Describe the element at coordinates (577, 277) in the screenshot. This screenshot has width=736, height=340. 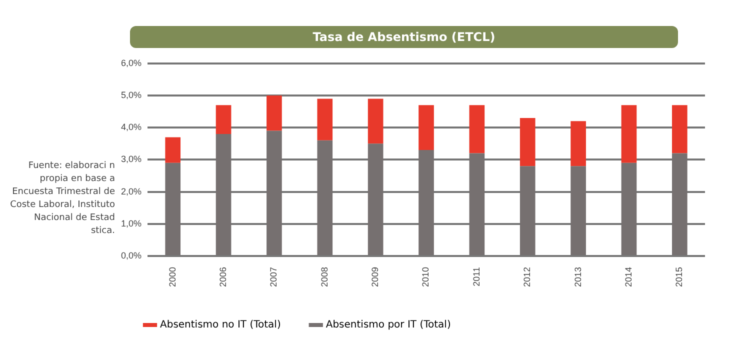
I see `x-tick-label: 2013` at that location.